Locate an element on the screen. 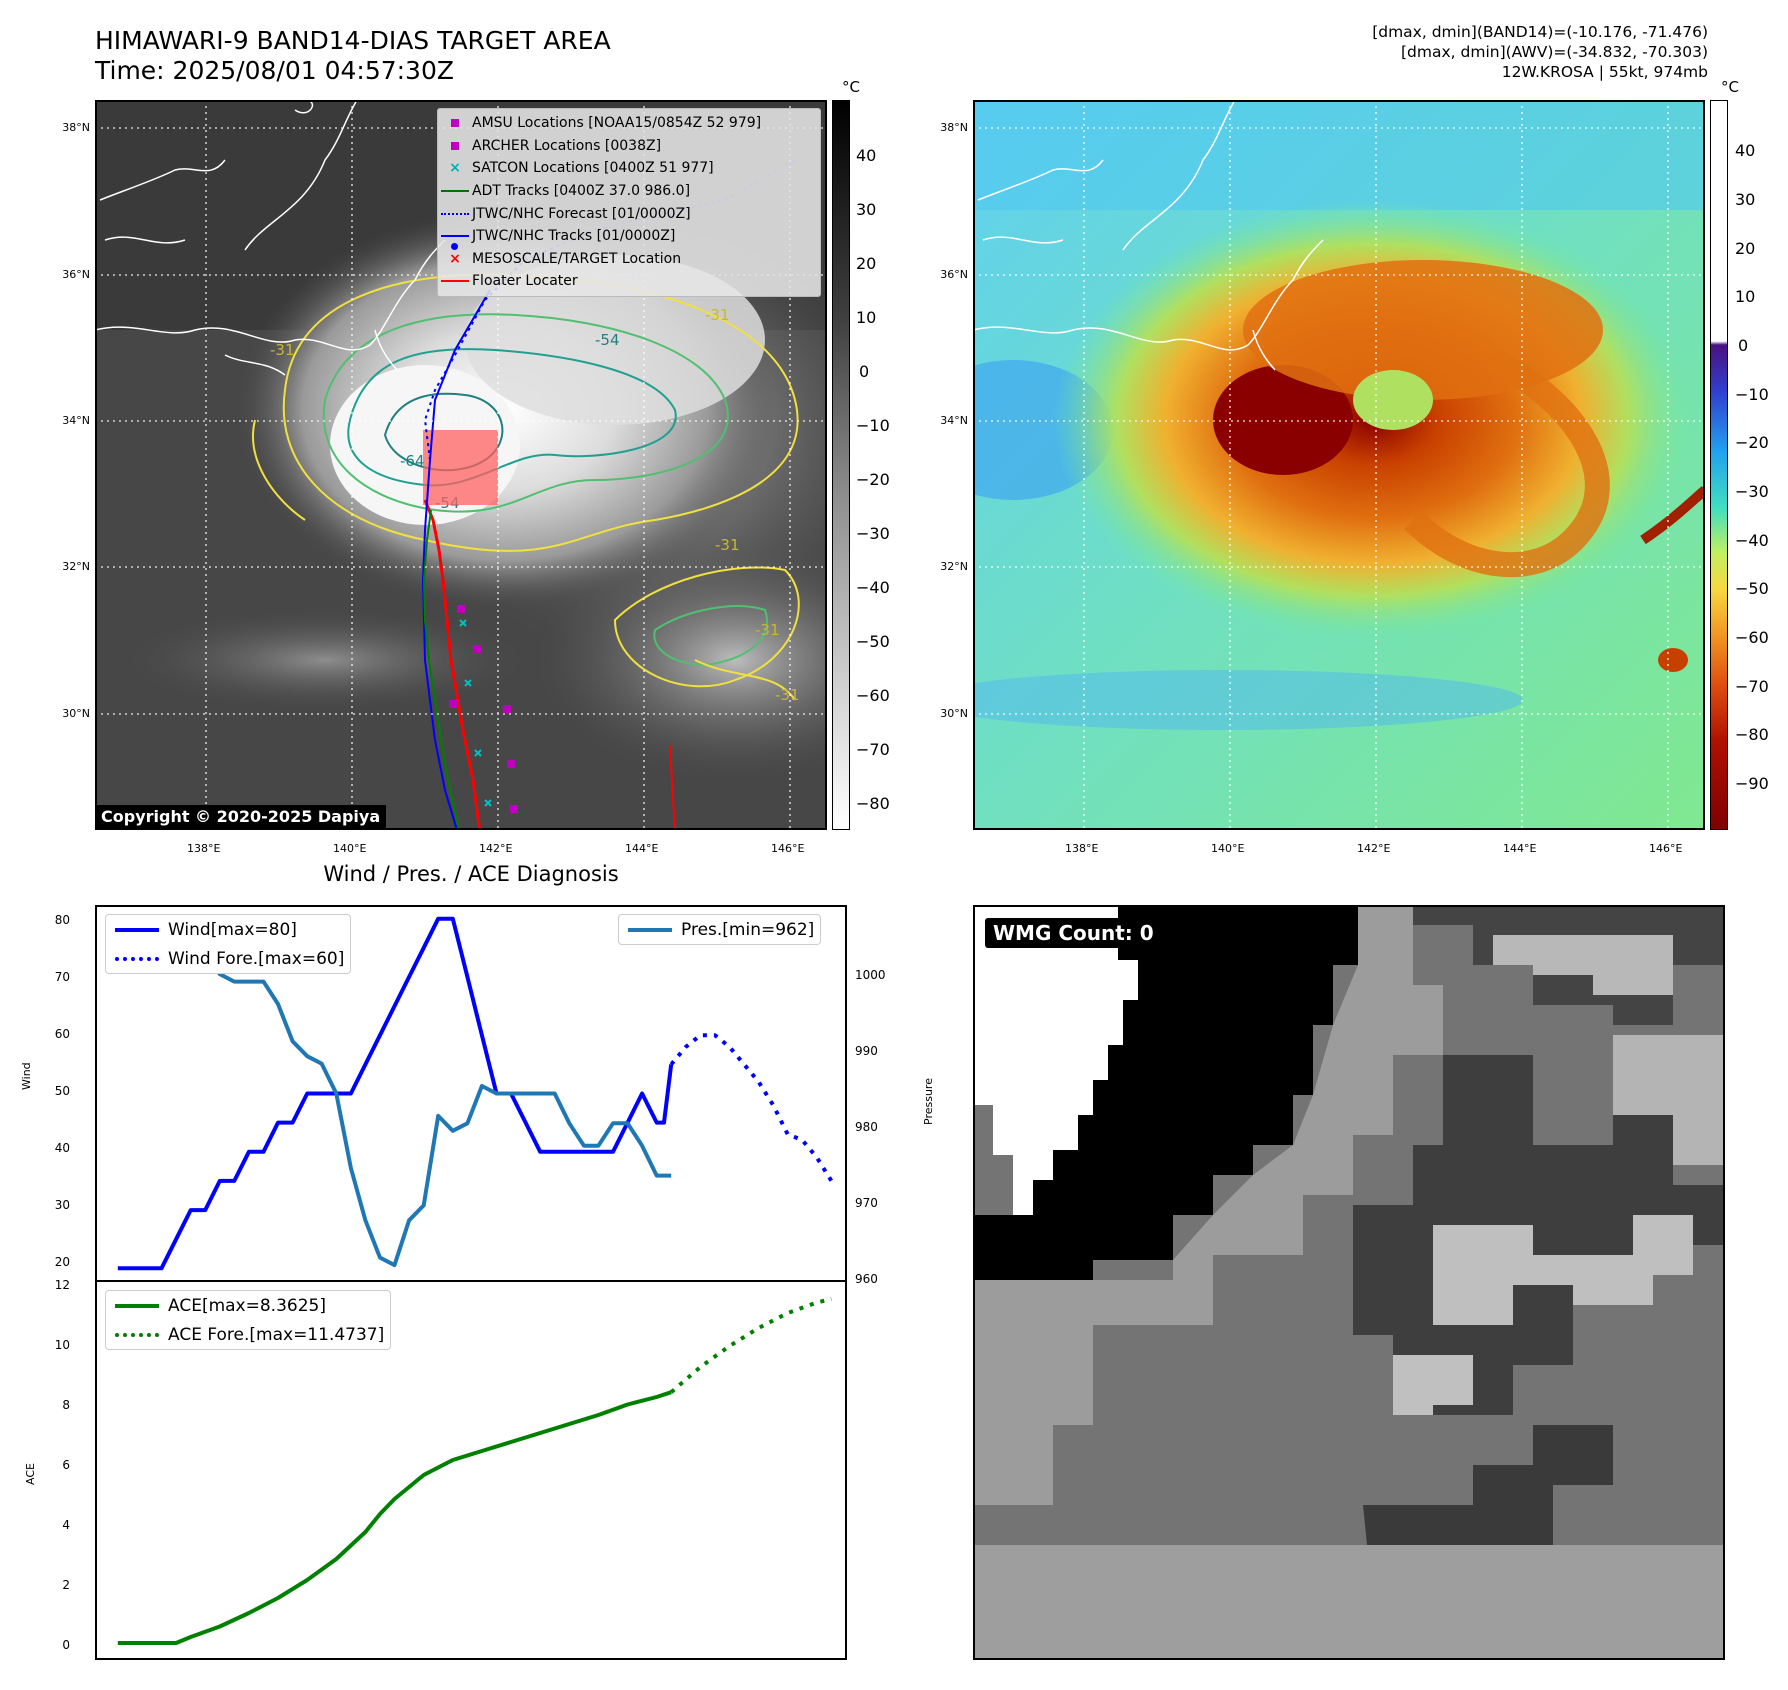 The image size is (1788, 1690). legend-label: JTWC/NHC Tracks [01/0000Z] is located at coordinates (574, 236).